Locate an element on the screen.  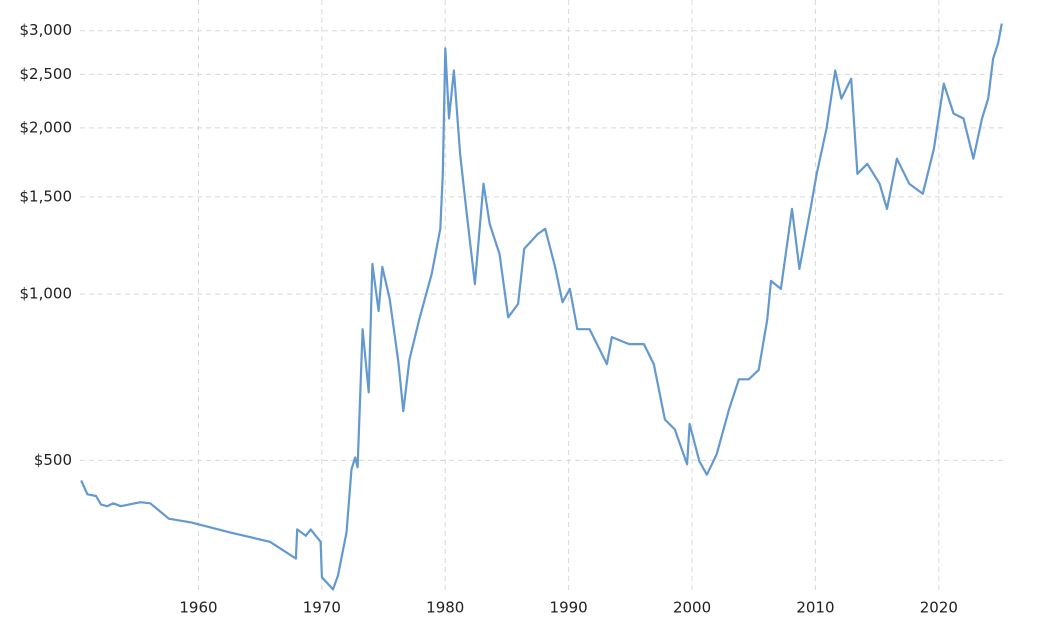
x-tick-label: 1960 is located at coordinates (198, 608).